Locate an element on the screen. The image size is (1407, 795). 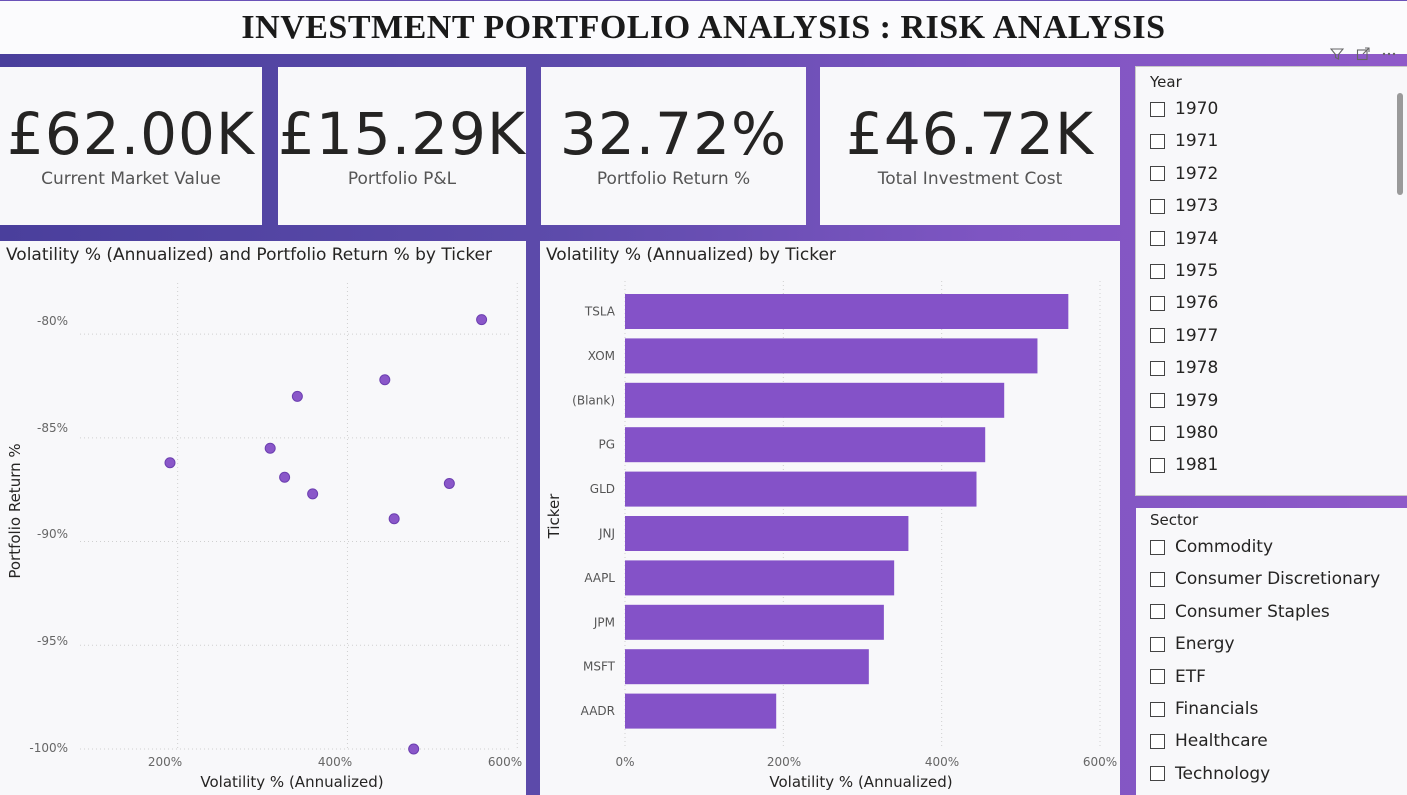
bar-y-axis-label: Ticker is located at coordinates (554, 516).